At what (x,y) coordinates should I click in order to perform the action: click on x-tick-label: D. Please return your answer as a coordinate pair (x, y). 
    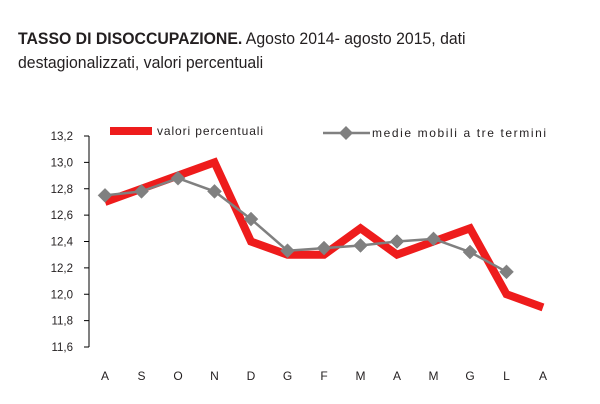
    Looking at the image, I should click on (251, 376).